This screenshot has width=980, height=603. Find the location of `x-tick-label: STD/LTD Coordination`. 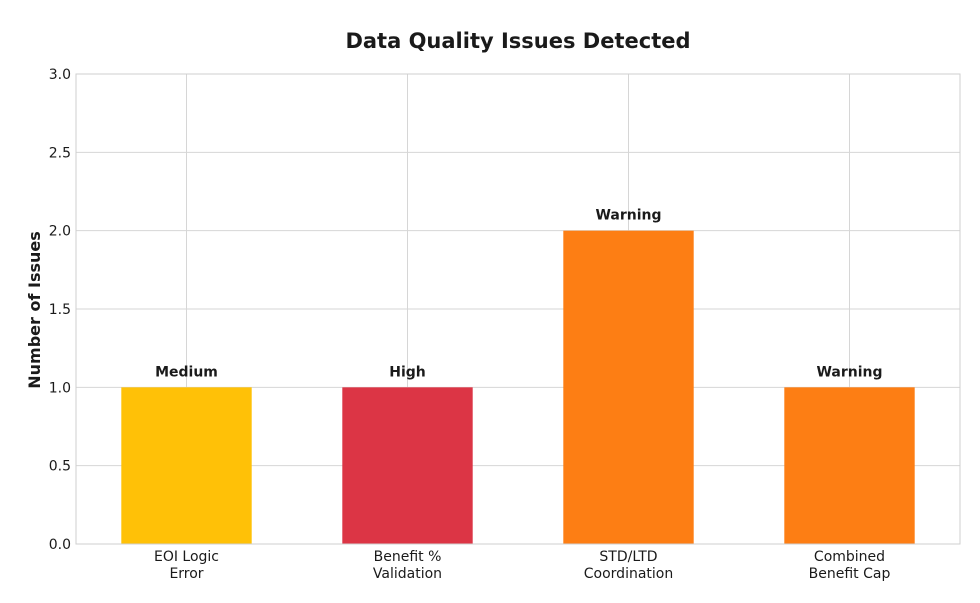

x-tick-label: STD/LTD Coordination is located at coordinates (628, 565).